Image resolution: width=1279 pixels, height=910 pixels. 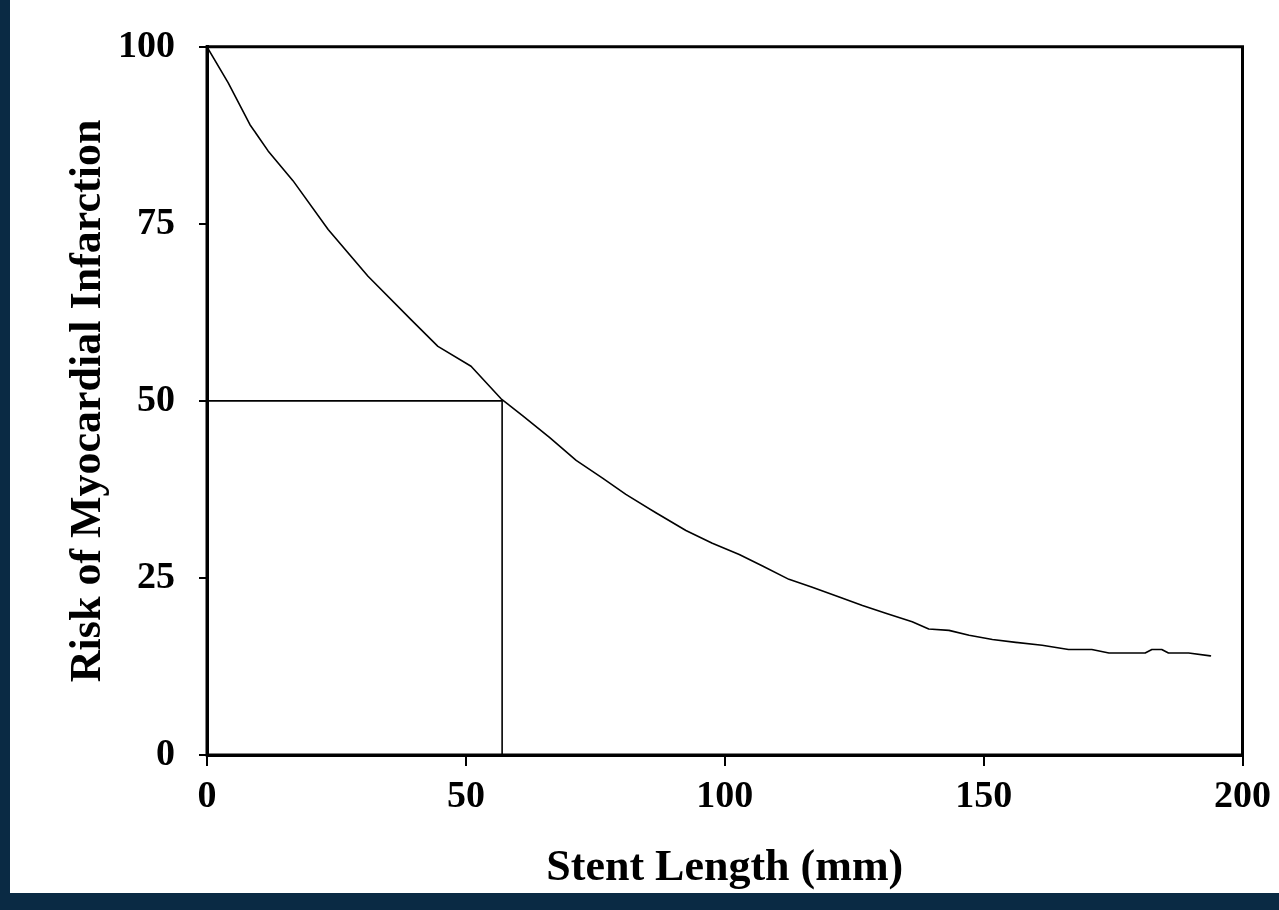 I want to click on y-tick-label: 100, so click(x=146, y=43).